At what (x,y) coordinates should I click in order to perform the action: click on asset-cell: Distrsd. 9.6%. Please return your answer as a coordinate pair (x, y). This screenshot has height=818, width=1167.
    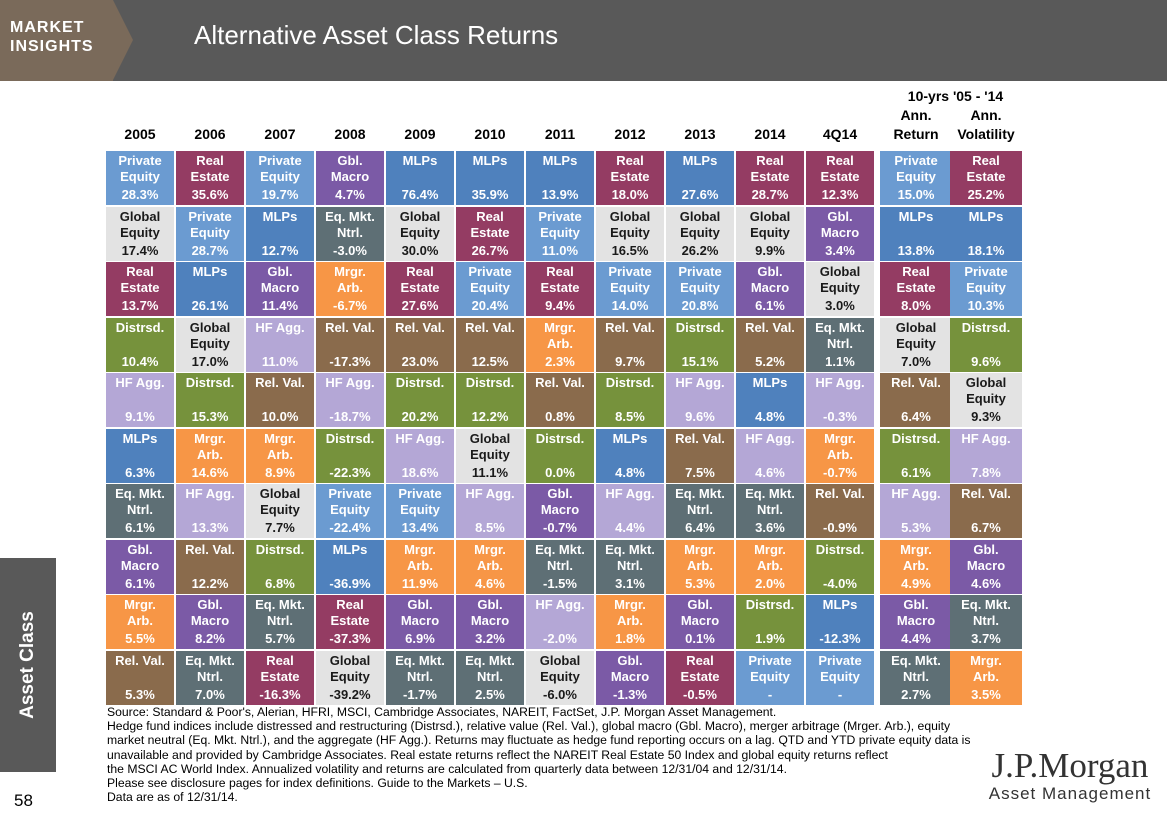
    Looking at the image, I should click on (986, 345).